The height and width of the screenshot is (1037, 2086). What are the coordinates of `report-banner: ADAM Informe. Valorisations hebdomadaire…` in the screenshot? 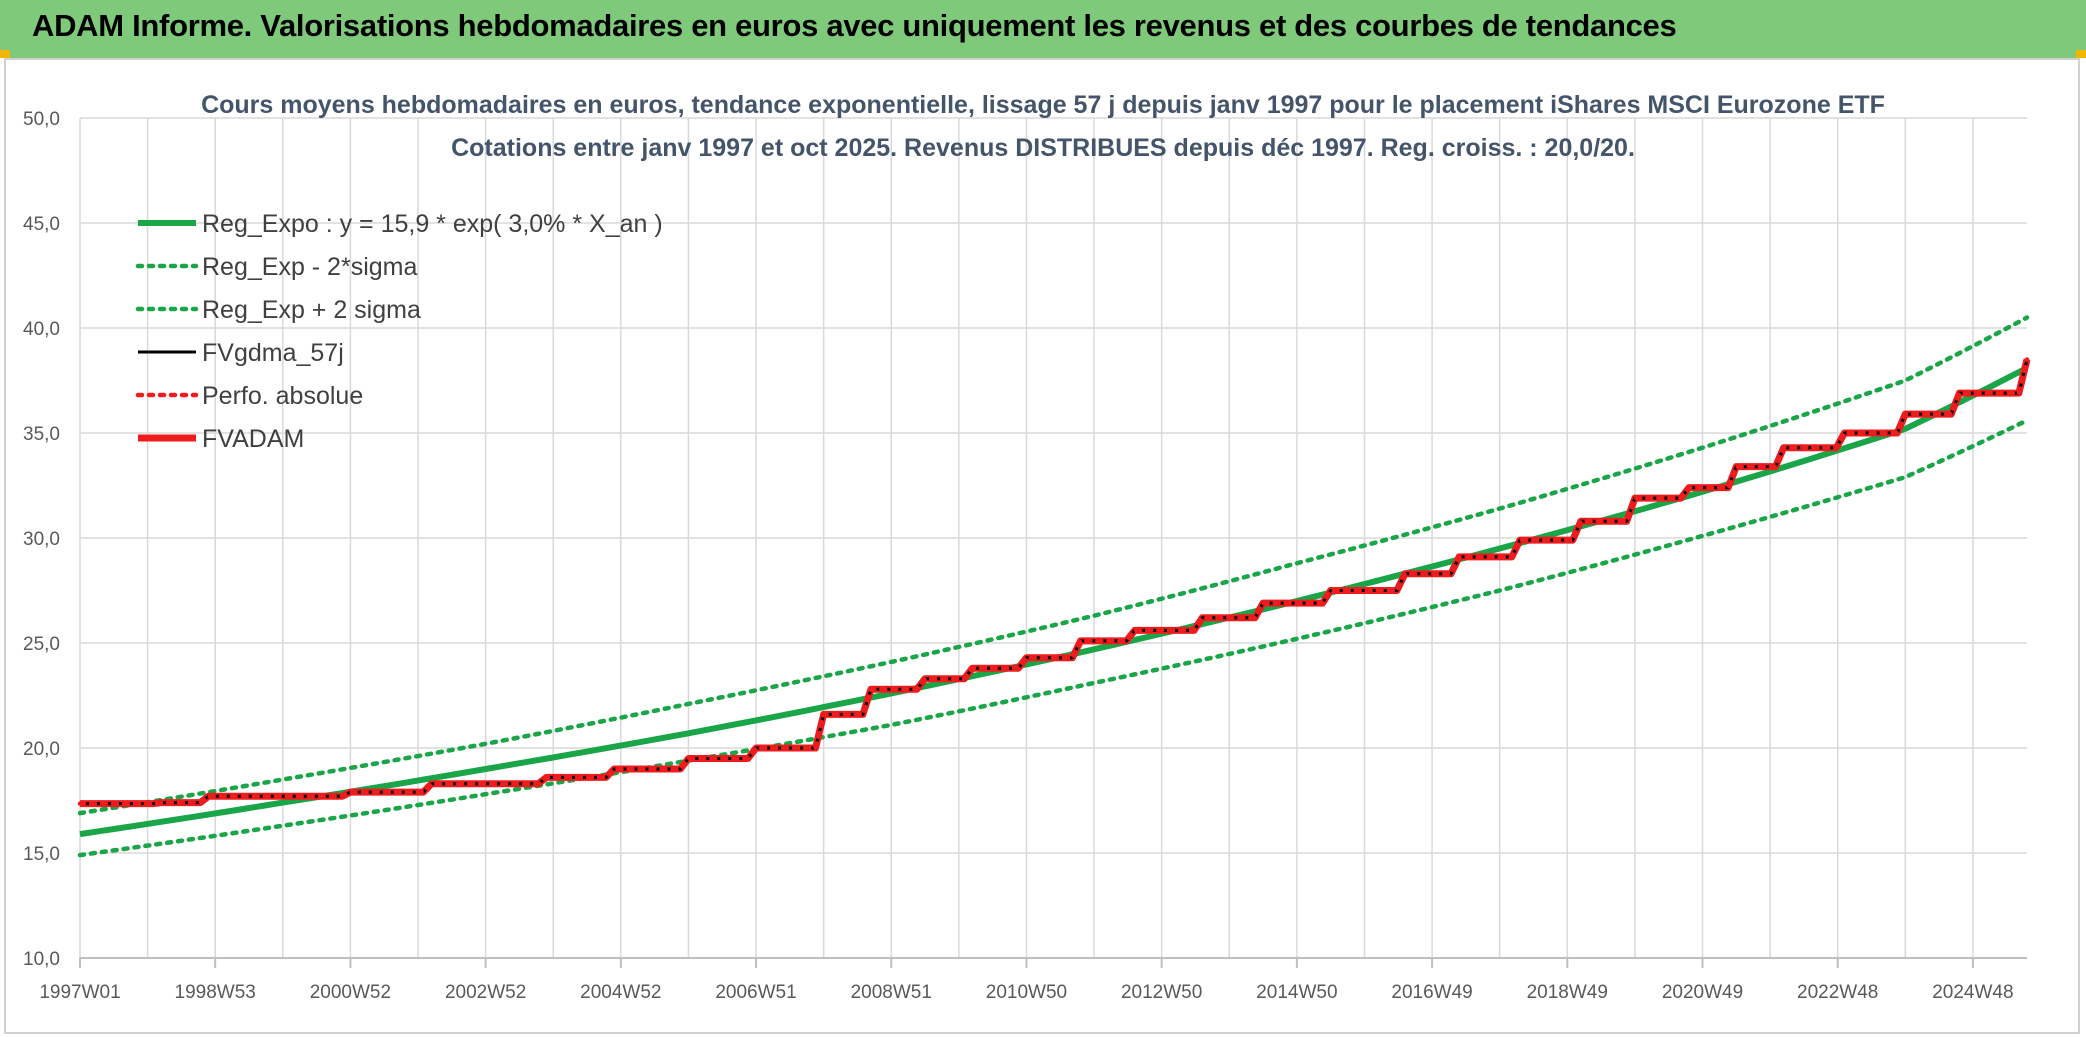 It's located at (1043, 29).